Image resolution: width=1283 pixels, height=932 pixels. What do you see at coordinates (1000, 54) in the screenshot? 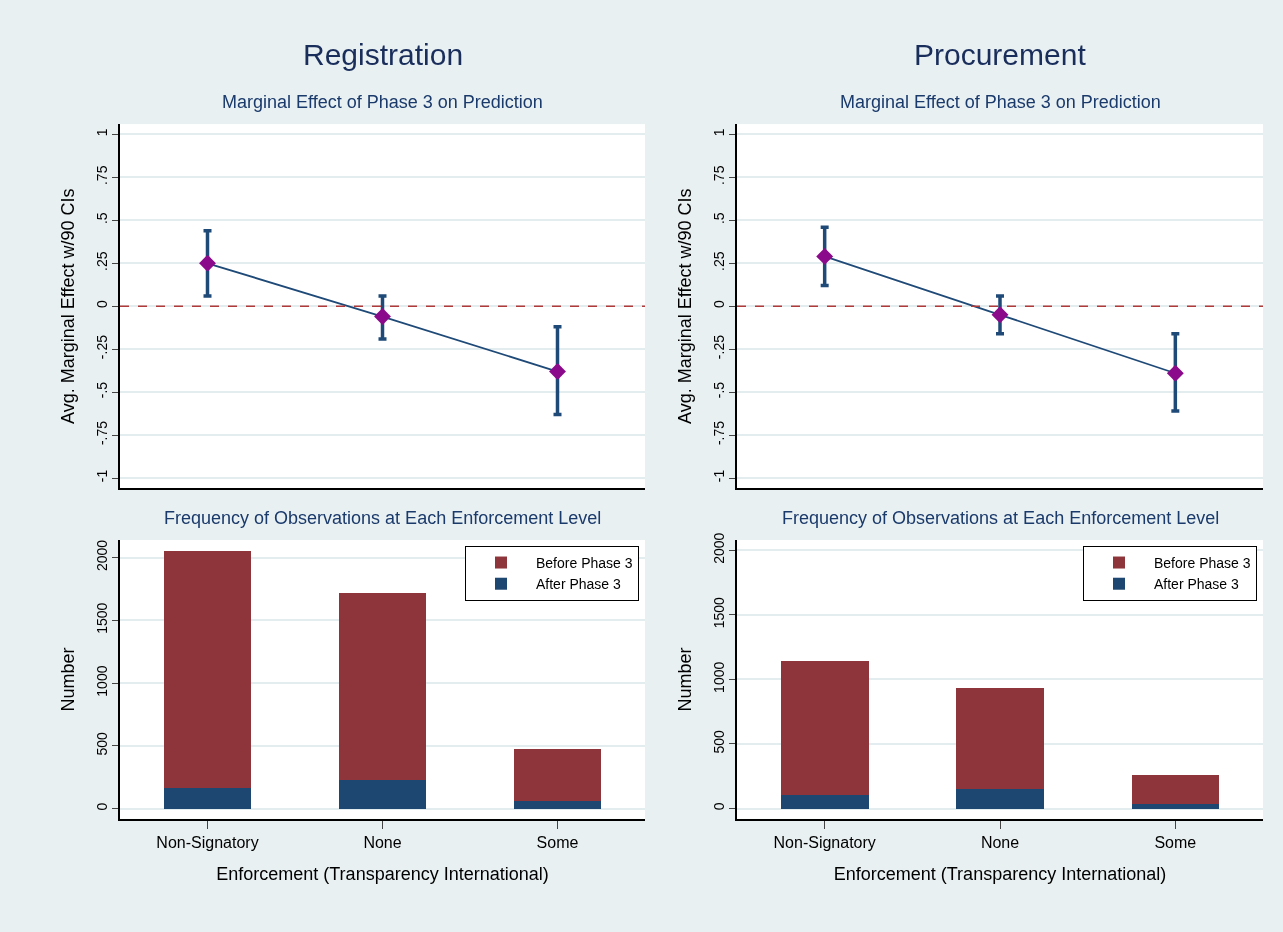
I see `chart-title: Procurement` at bounding box center [1000, 54].